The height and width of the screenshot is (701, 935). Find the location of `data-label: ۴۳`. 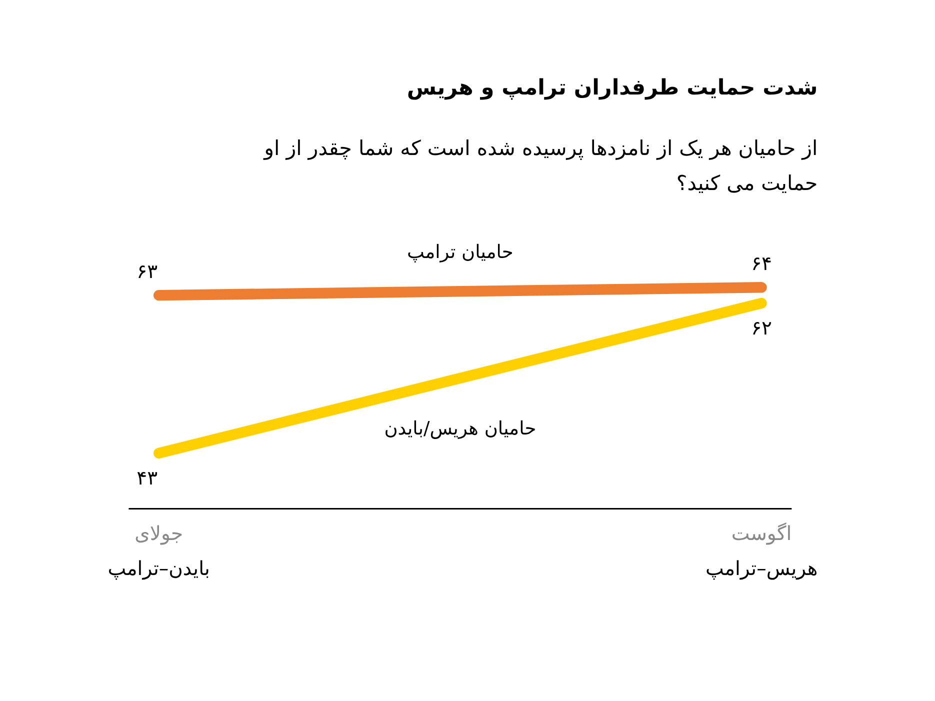

data-label: ۴۳ is located at coordinates (147, 478).